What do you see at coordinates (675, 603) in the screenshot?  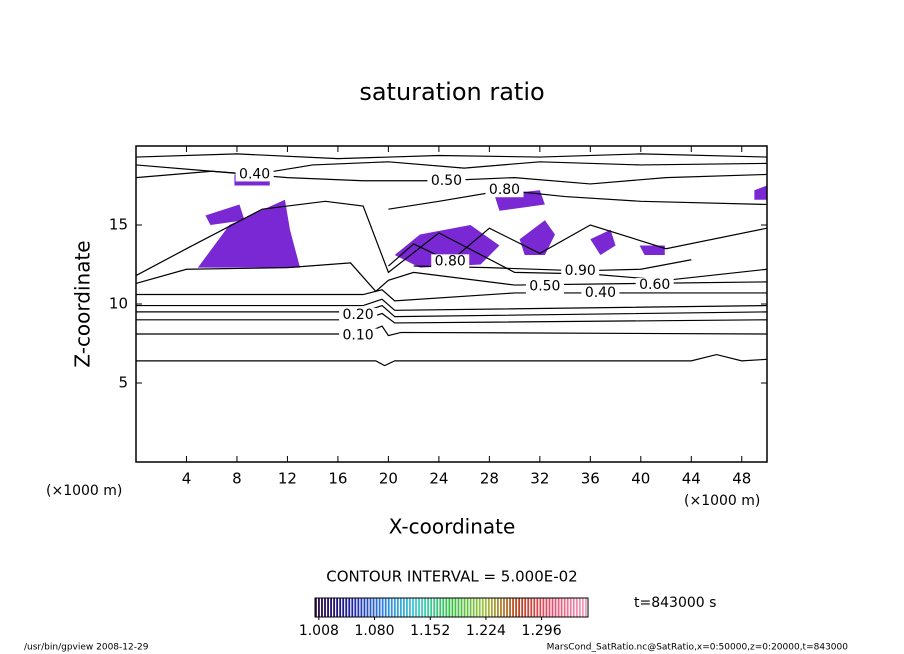 I see `time-label: t=843000 s` at bounding box center [675, 603].